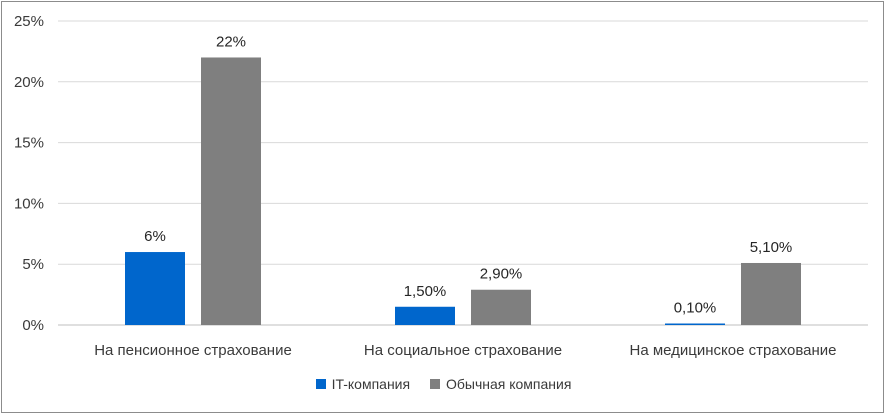 The width and height of the screenshot is (887, 416). I want to click on legend: IT-компания Обычная компания, so click(443, 384).